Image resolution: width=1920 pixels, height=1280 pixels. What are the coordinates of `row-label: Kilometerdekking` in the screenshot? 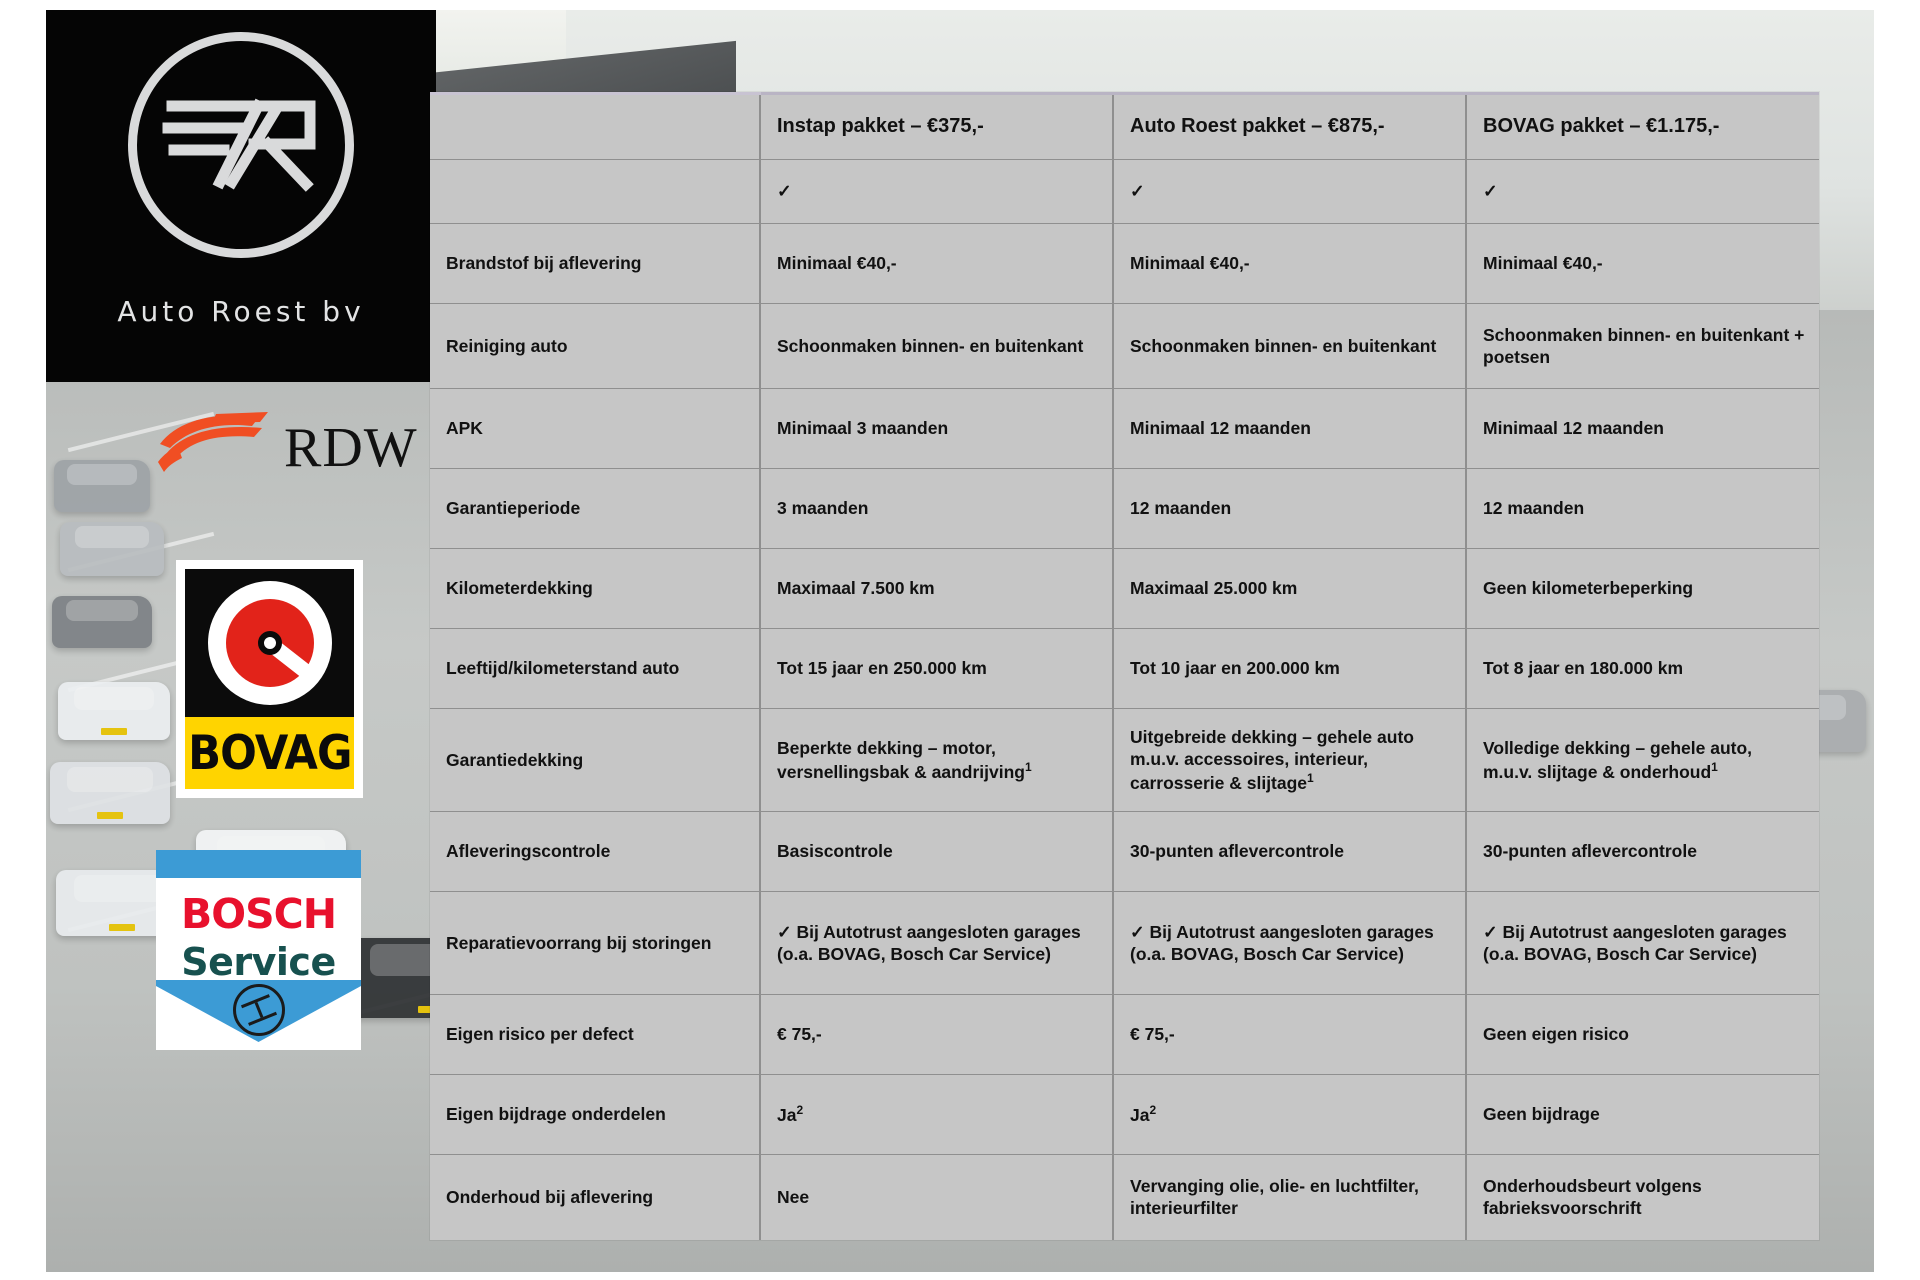 It's located at (595, 588).